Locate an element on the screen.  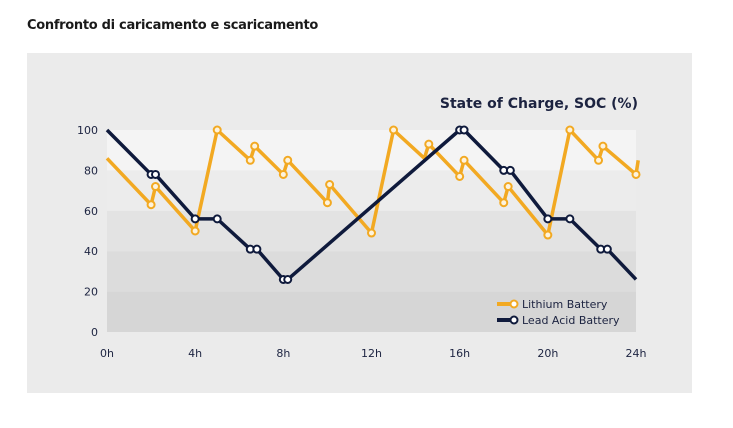
legend-item: Lead Acid Battery is located at coordinates (558, 320).